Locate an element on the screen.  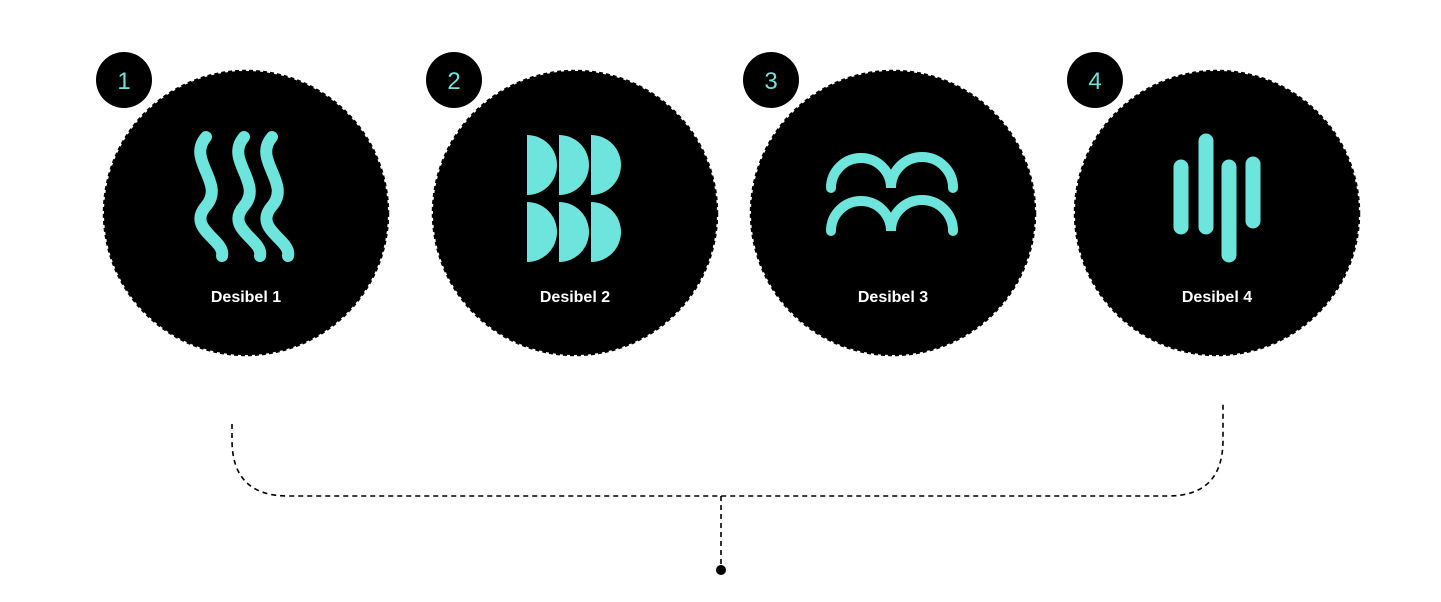
number-badge-text: 2 is located at coordinates (453, 81).